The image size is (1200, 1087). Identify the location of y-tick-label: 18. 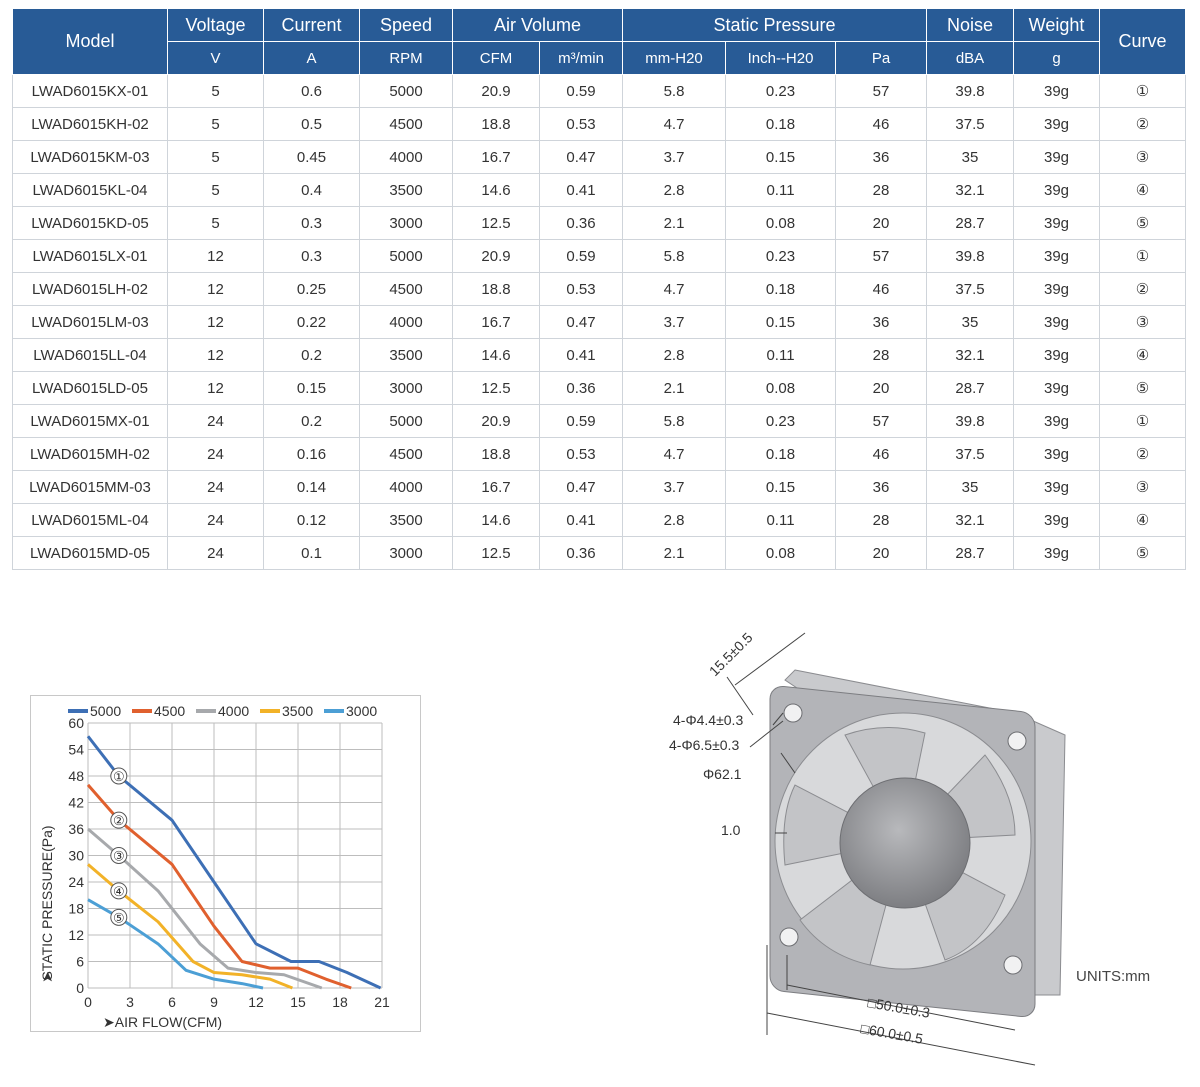
(76, 909).